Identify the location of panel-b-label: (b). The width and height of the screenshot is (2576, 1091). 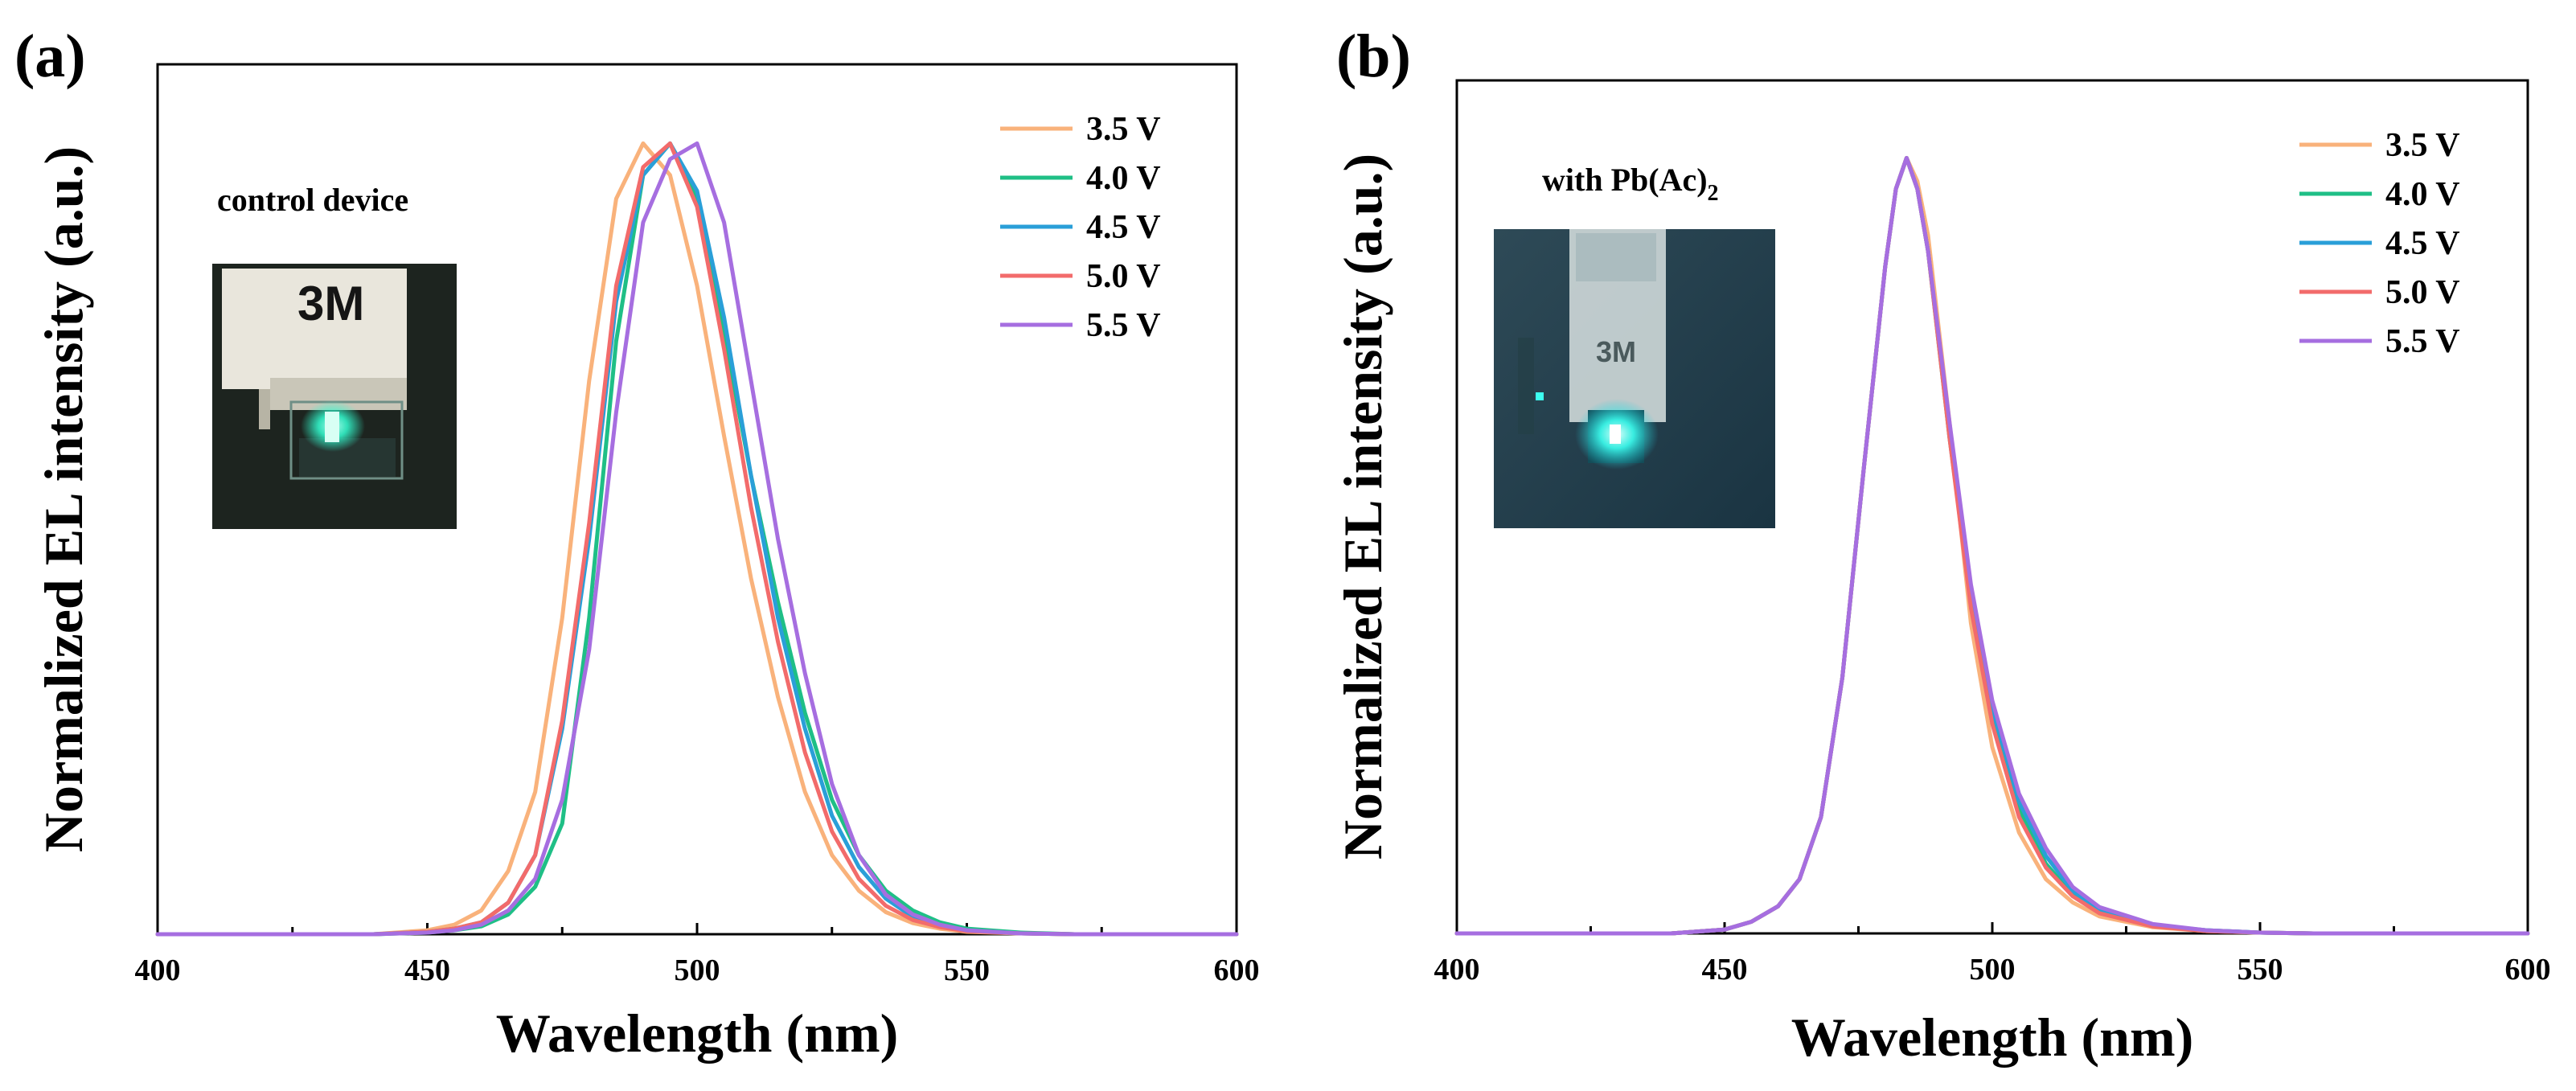
(1373, 56).